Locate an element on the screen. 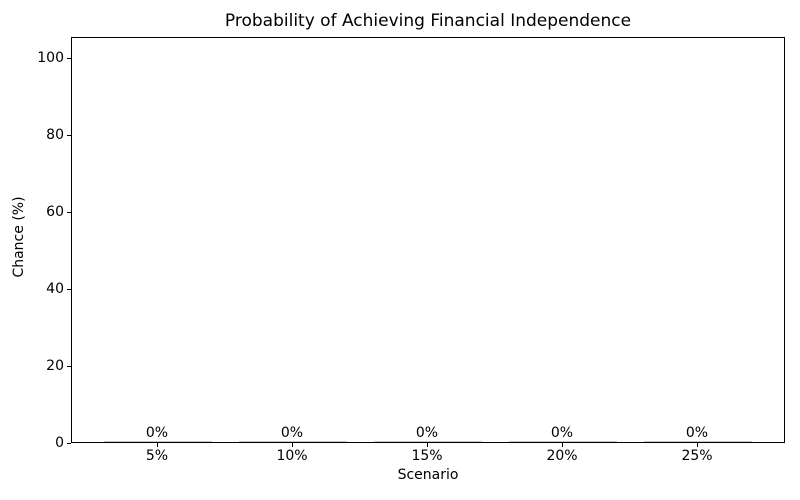 This screenshot has width=800, height=500. y-tick-label: 20 is located at coordinates (55, 366).